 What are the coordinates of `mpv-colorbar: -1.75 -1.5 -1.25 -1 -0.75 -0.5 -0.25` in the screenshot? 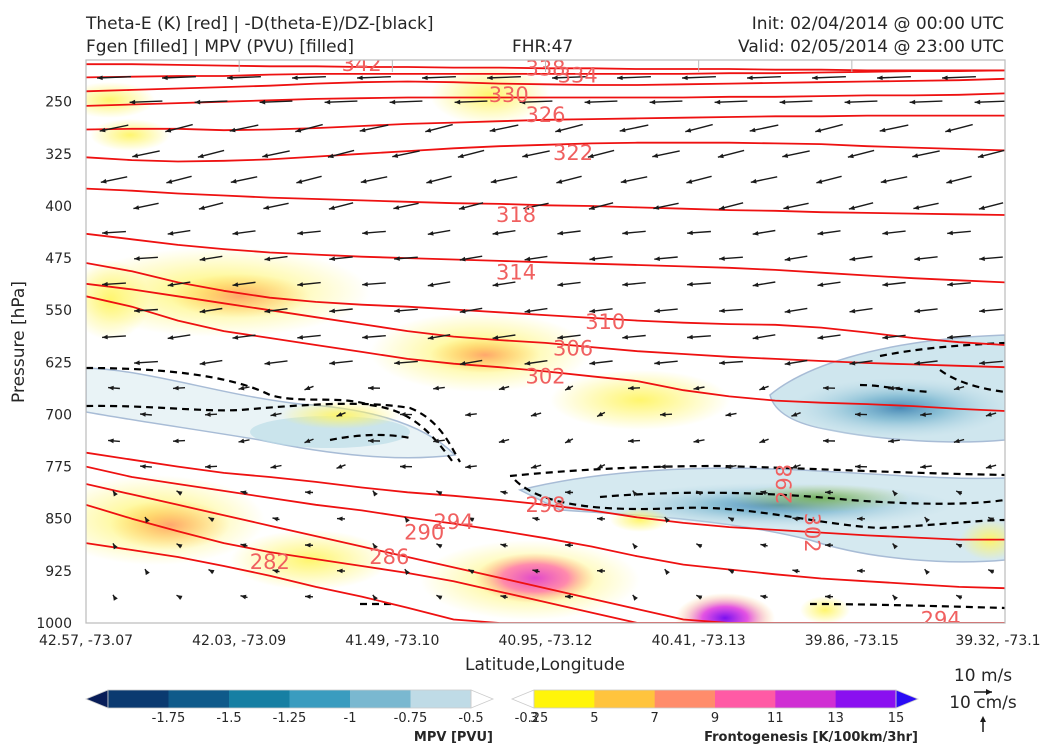 It's located at (316, 707).